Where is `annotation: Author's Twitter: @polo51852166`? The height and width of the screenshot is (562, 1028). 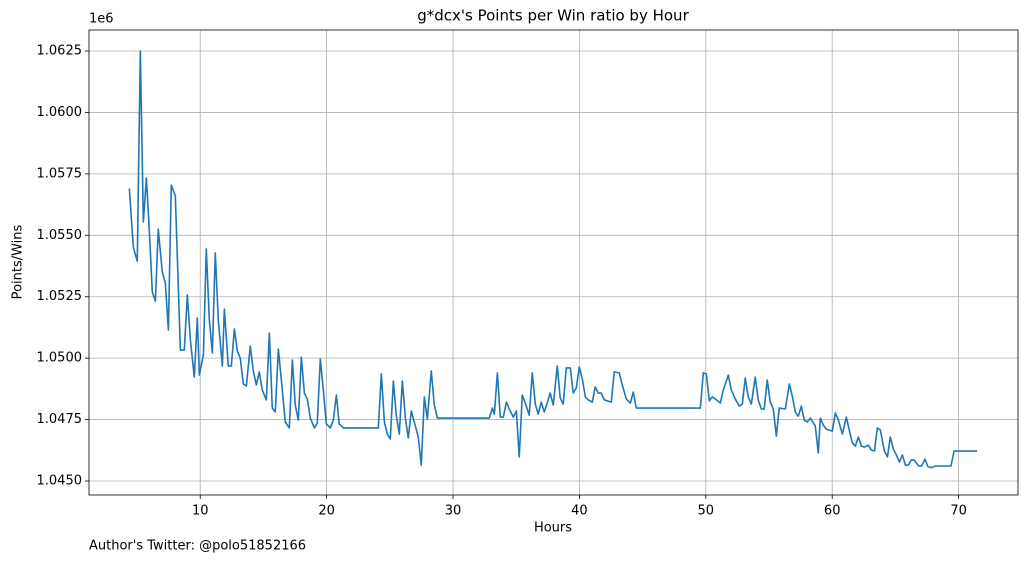 annotation: Author's Twitter: @polo51852166 is located at coordinates (197, 546).